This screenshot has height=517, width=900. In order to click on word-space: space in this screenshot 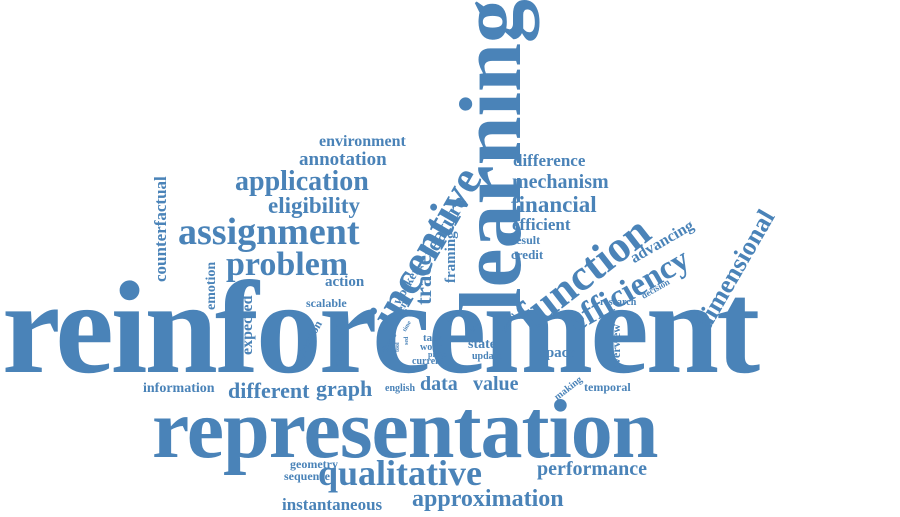, I will do `click(557, 353)`.